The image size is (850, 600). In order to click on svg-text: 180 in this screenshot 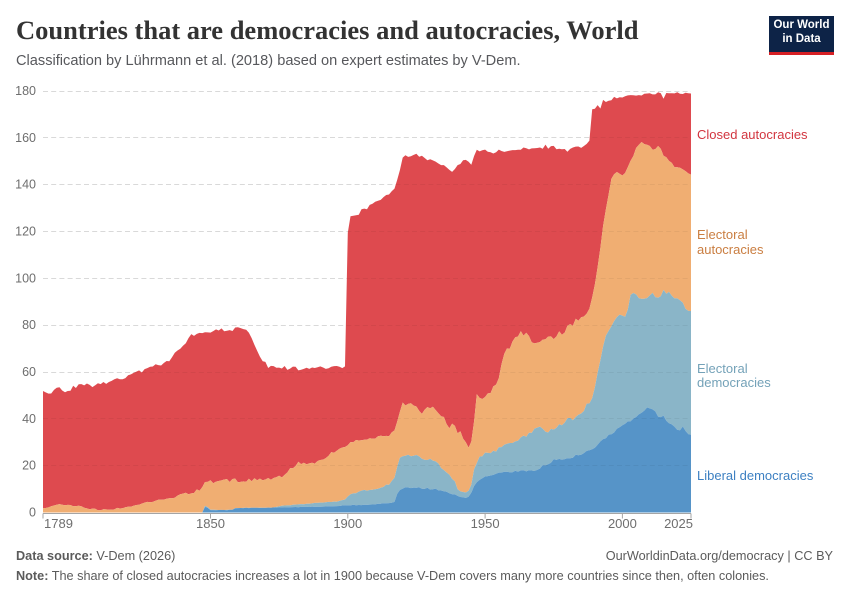, I will do `click(25, 91)`.